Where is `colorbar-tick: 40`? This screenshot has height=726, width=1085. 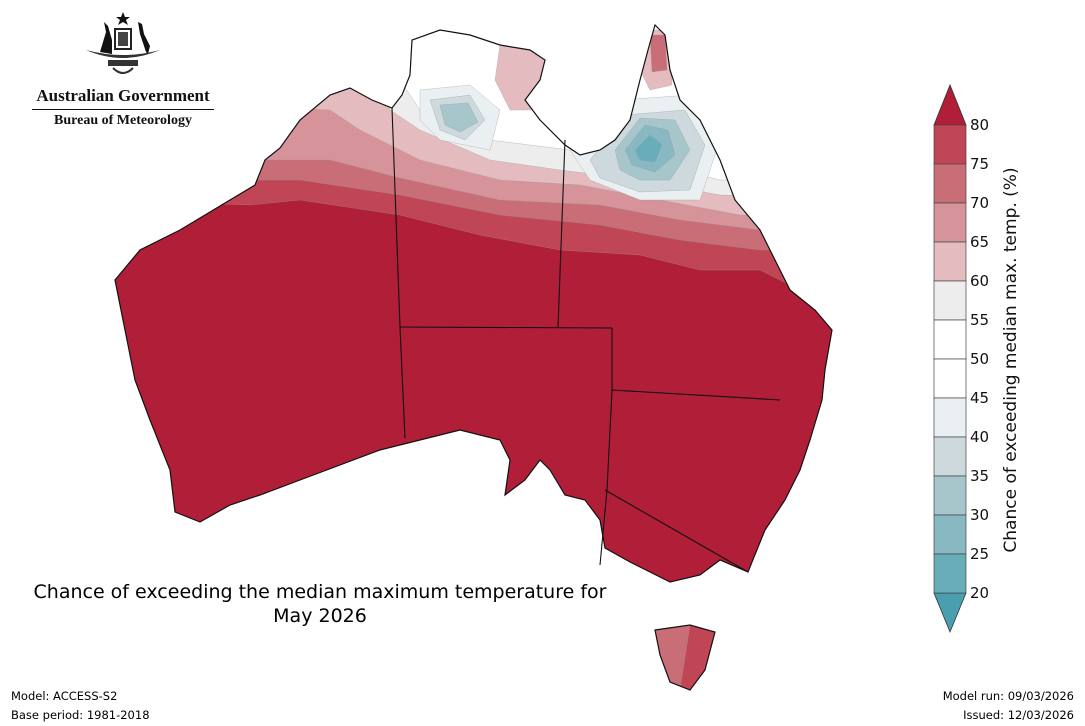
colorbar-tick: 40 is located at coordinates (980, 437).